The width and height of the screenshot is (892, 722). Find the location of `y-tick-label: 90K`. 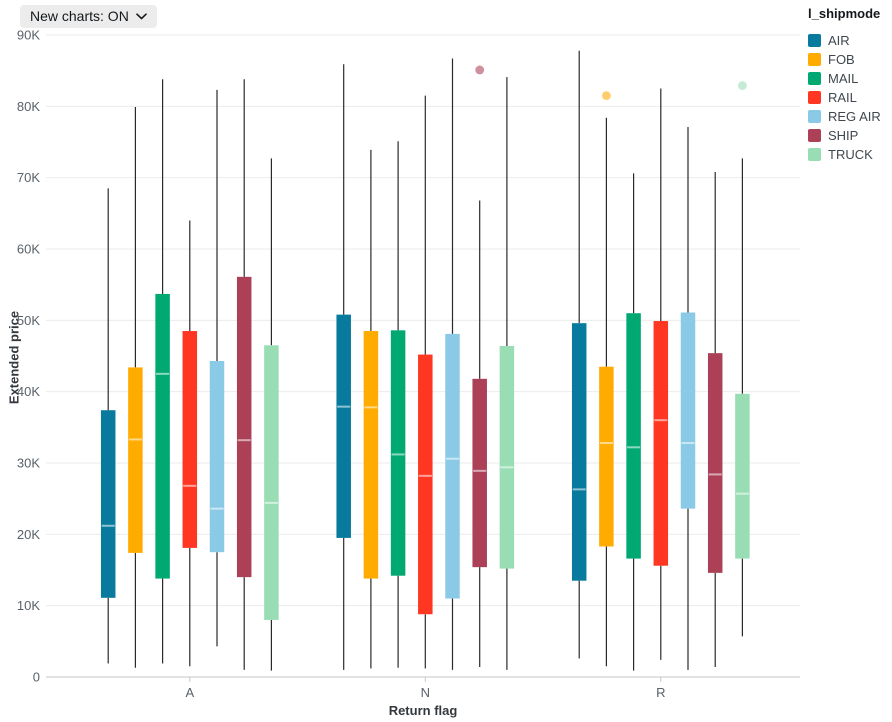

y-tick-label: 90K is located at coordinates (28, 35).